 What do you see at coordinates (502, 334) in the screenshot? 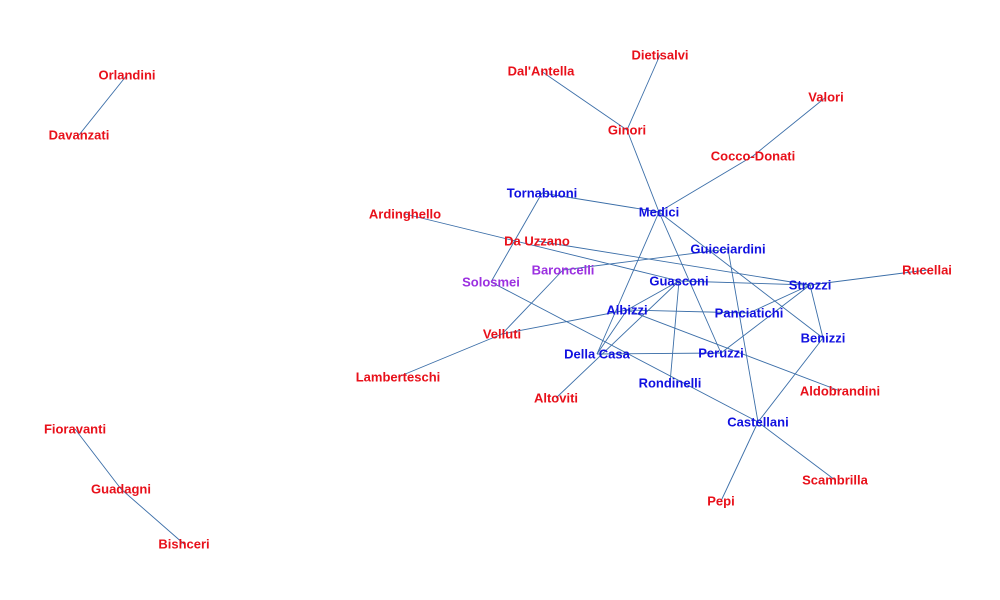
I see `node-velluti: Velluti` at bounding box center [502, 334].